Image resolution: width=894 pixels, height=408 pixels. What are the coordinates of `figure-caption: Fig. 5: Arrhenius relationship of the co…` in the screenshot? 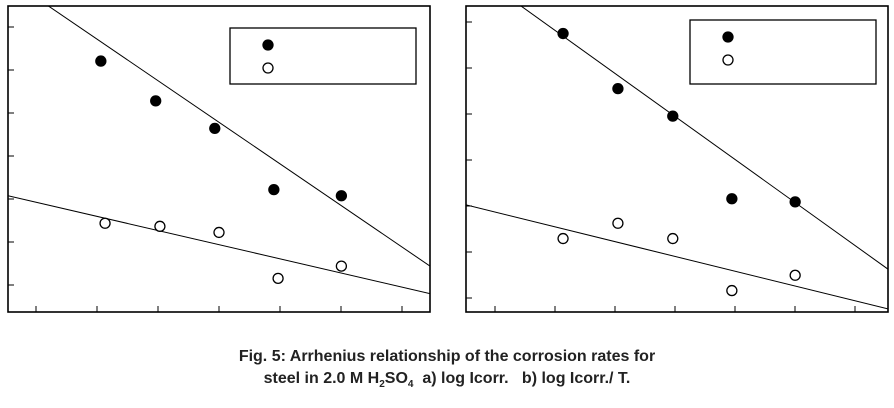 It's located at (447, 368).